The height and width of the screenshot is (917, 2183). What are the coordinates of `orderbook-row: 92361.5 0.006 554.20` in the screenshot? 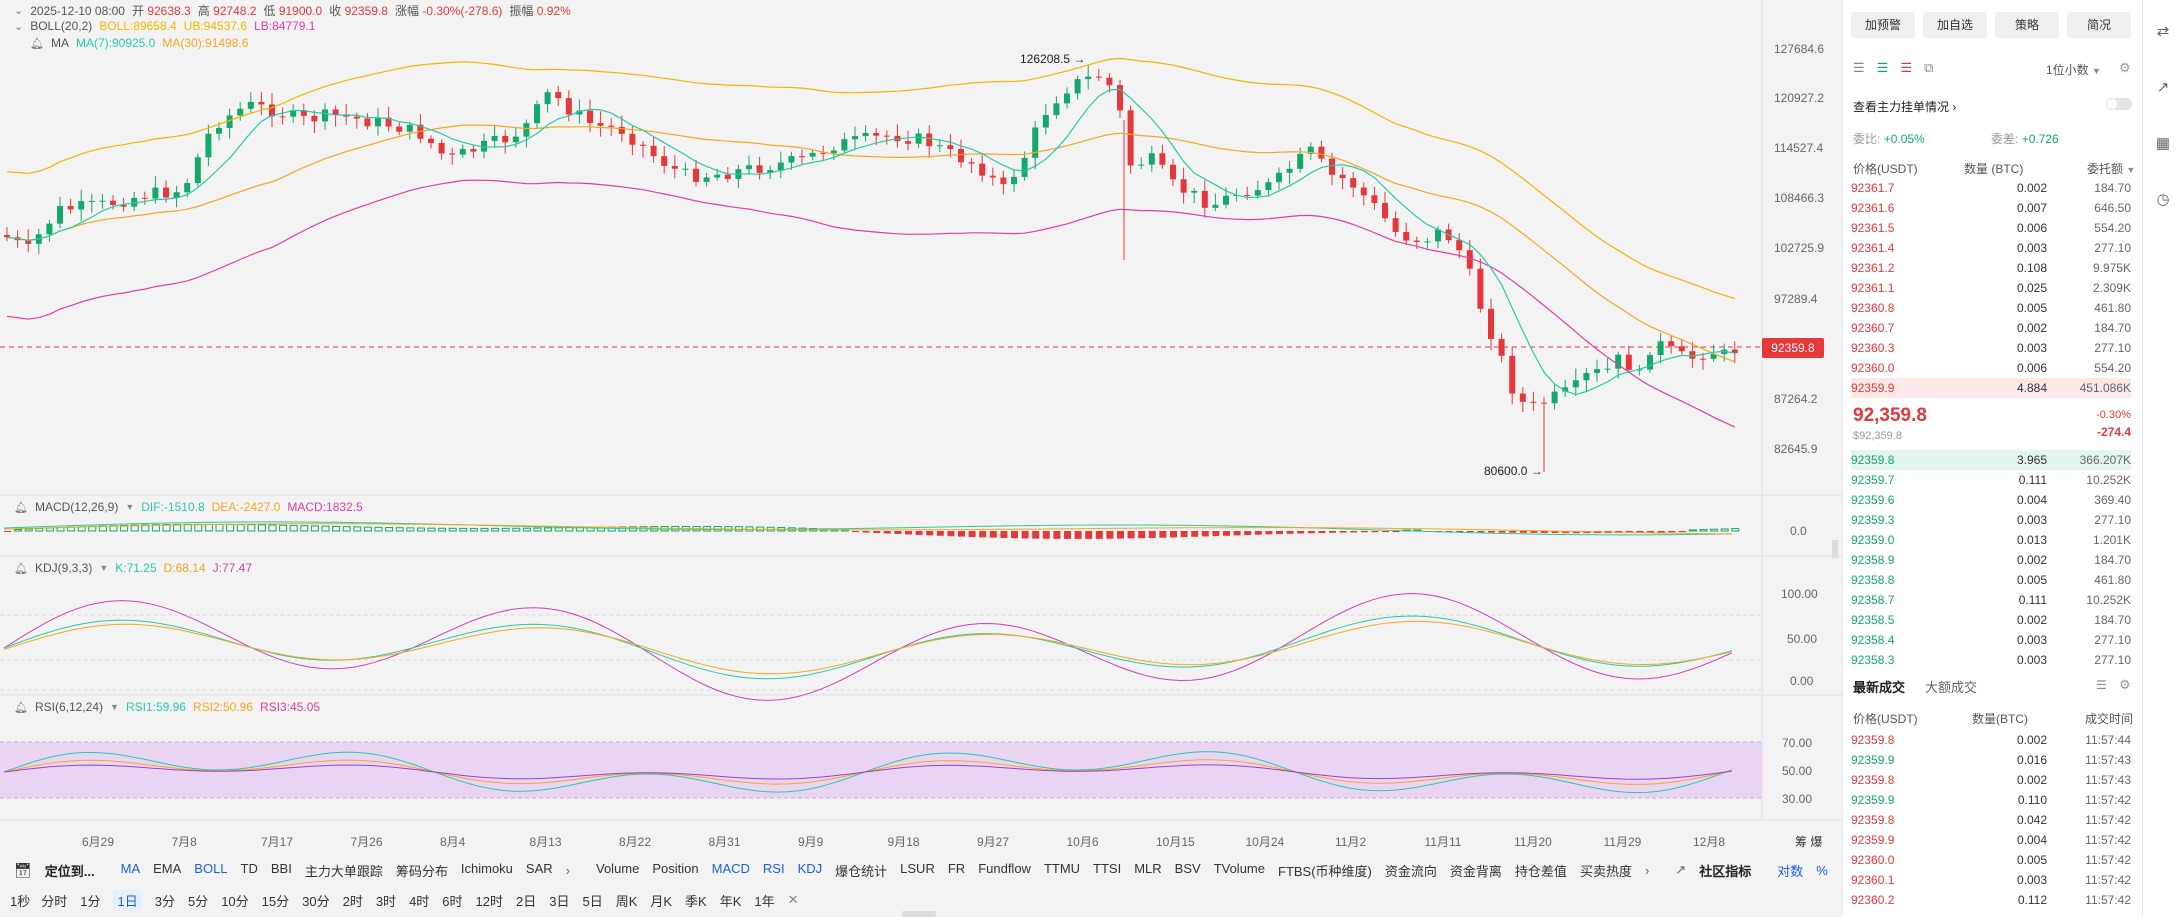 It's located at (1991, 228).